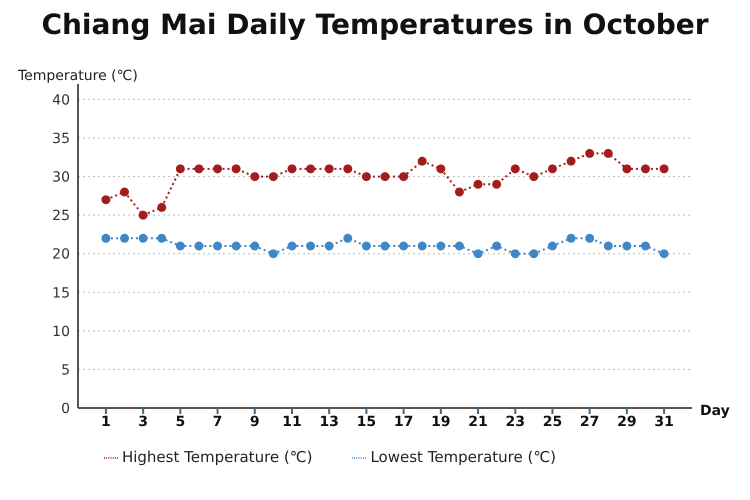 The image size is (750, 500). What do you see at coordinates (61, 216) in the screenshot?
I see `y-tick-label: 25` at bounding box center [61, 216].